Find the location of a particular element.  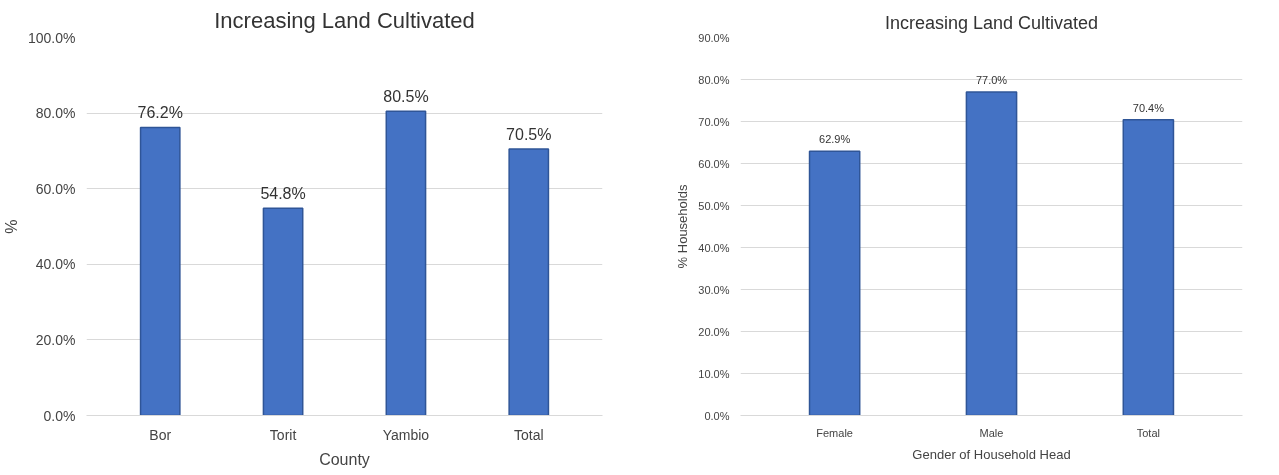

data-label: 70.4% is located at coordinates (1148, 107).